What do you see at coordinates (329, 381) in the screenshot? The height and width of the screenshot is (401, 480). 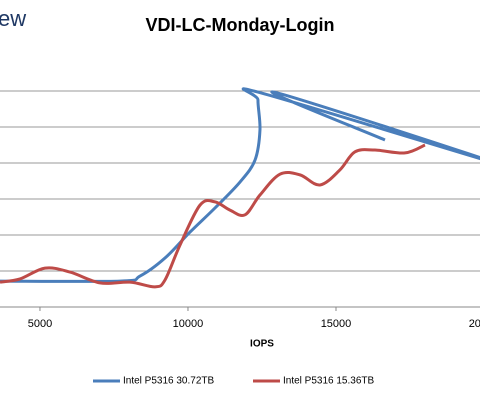 I see `legend-label: Intel P5316 15.36TB` at bounding box center [329, 381].